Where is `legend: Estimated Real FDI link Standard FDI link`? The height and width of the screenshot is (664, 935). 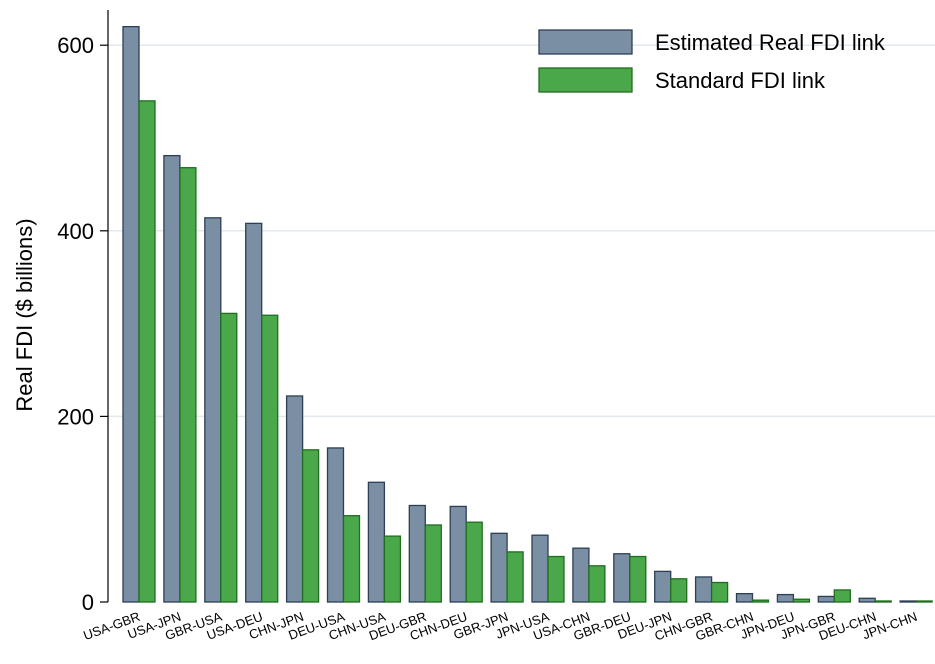
legend: Estimated Real FDI link Standard FDI link is located at coordinates (712, 61).